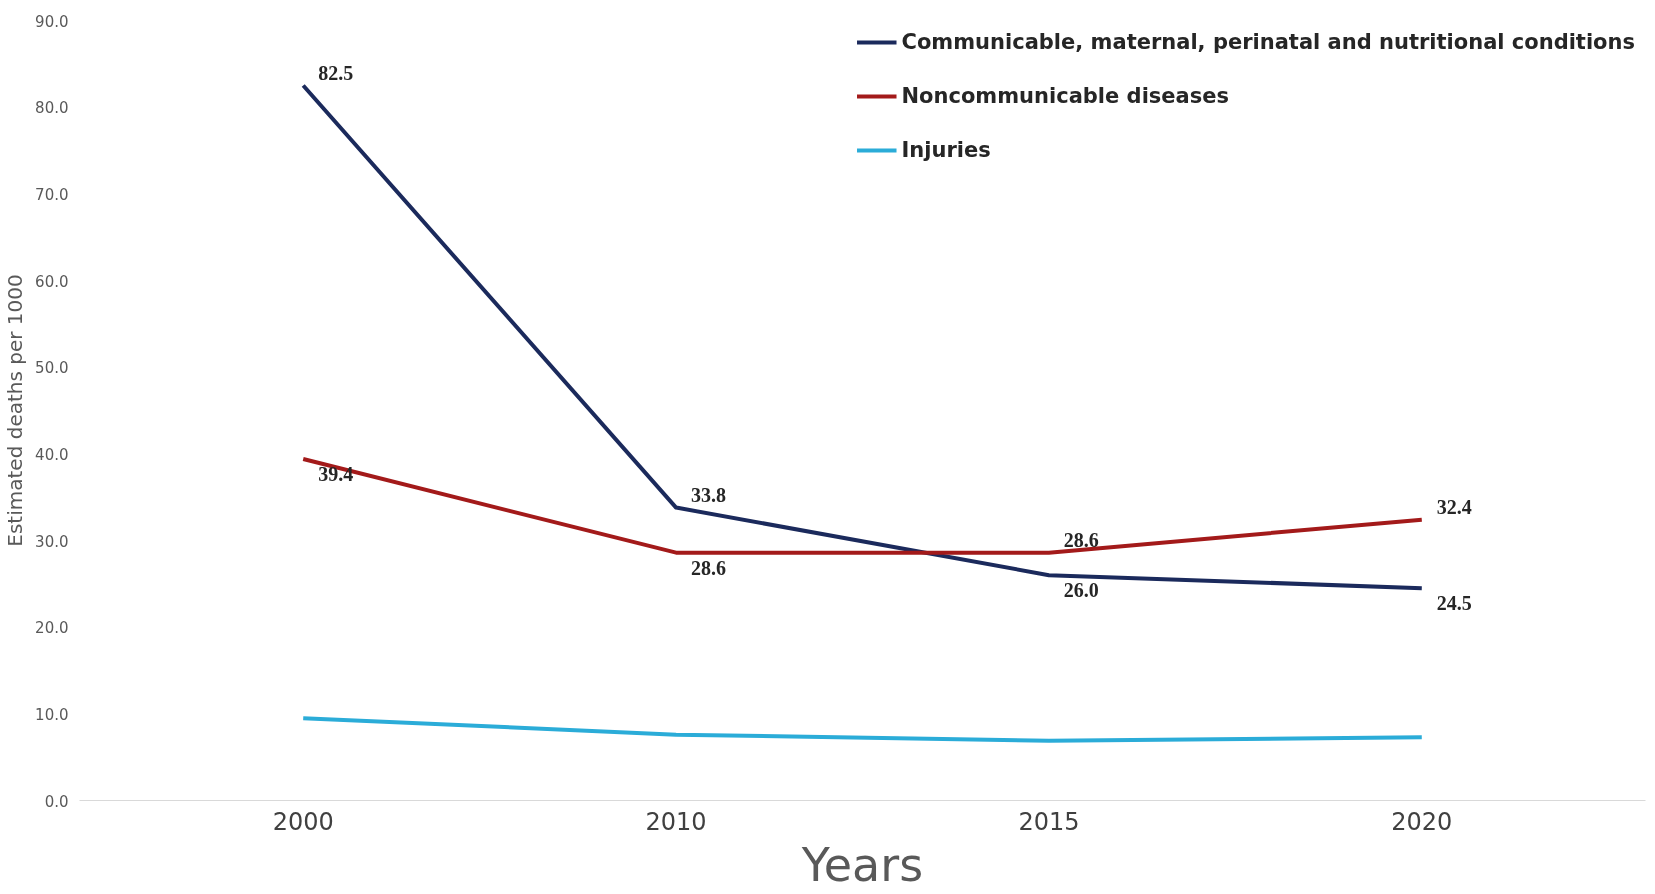  I want to click on legend-label: Communicable, maternal, perinatal and nutritional conditions, so click(1268, 42).